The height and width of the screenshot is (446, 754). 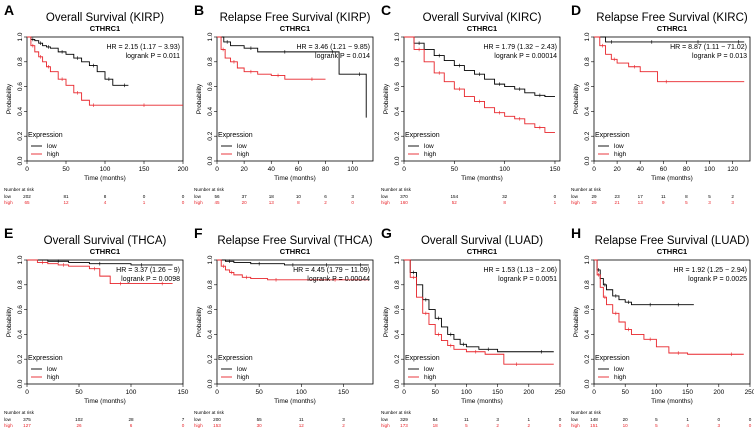 What do you see at coordinates (183, 169) in the screenshot?
I see `x-tick-label: 200` at bounding box center [183, 169].